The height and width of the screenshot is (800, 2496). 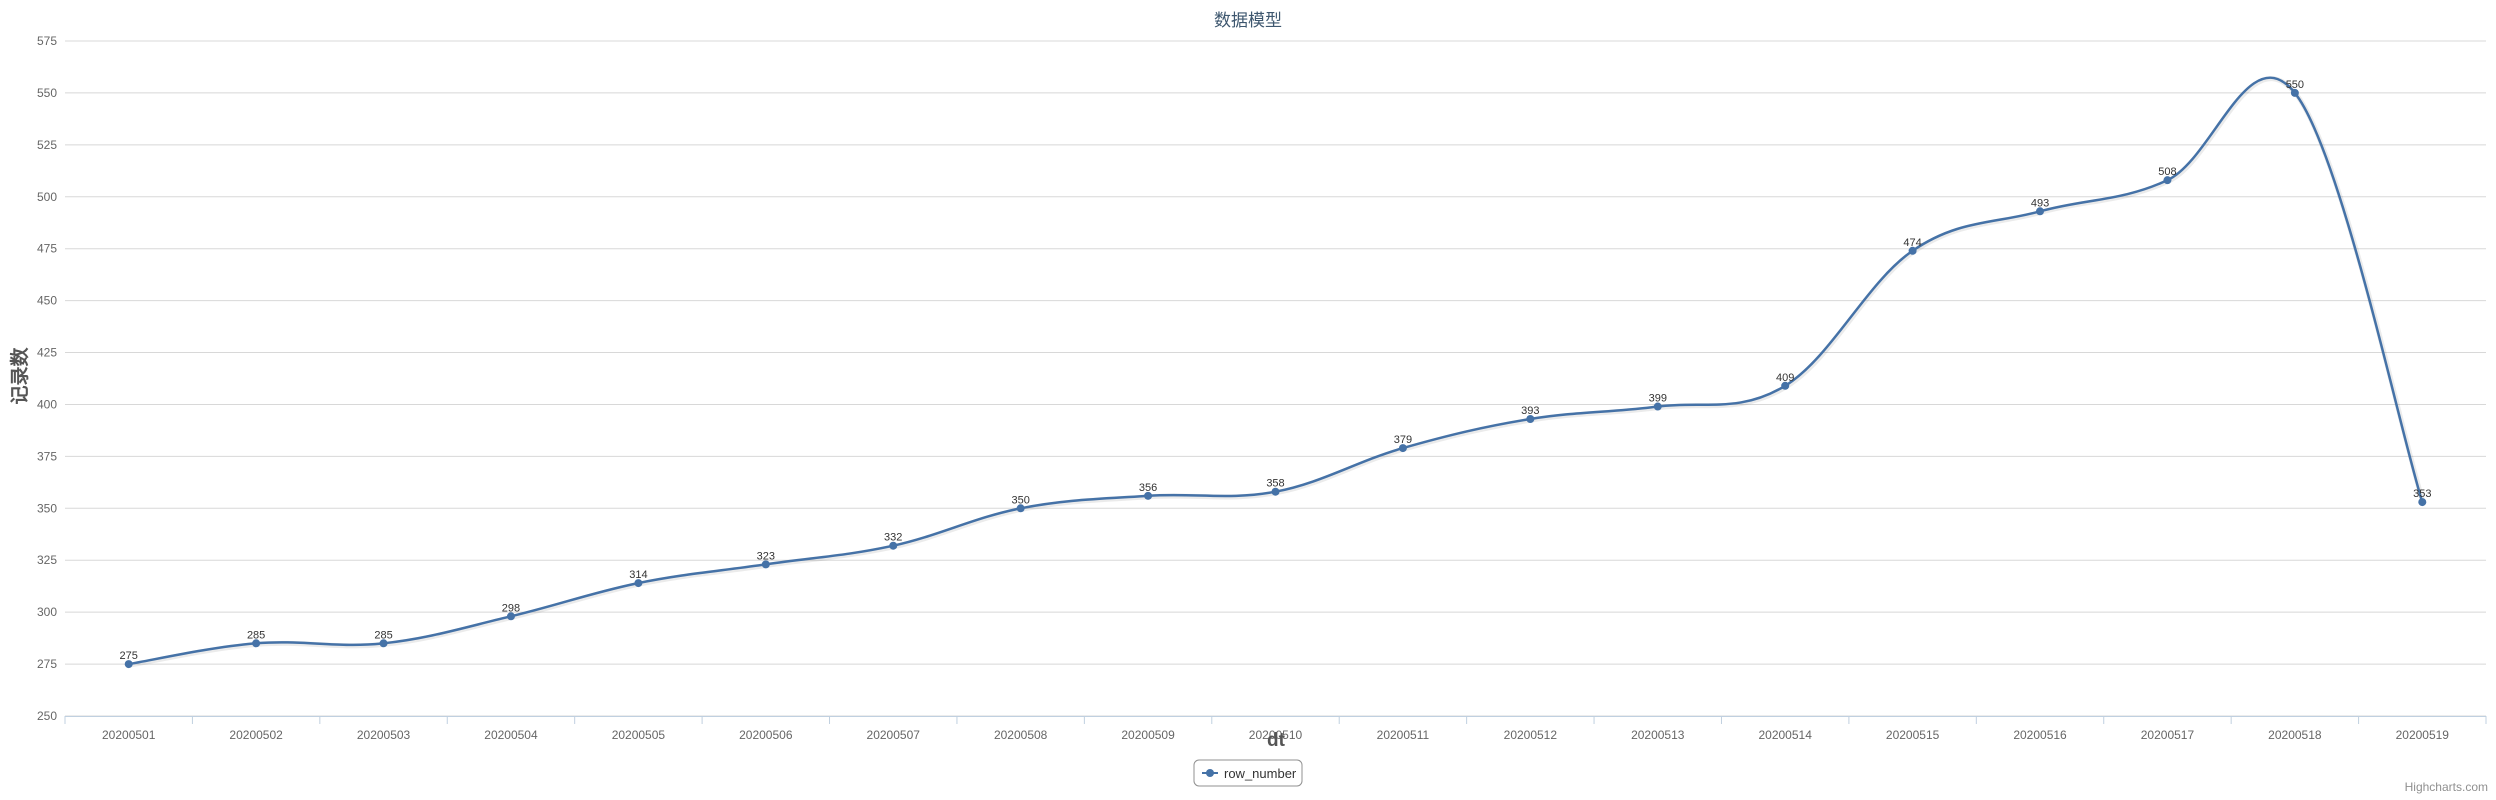 What do you see at coordinates (1785, 735) in the screenshot?
I see `x-tick-label: 20200514` at bounding box center [1785, 735].